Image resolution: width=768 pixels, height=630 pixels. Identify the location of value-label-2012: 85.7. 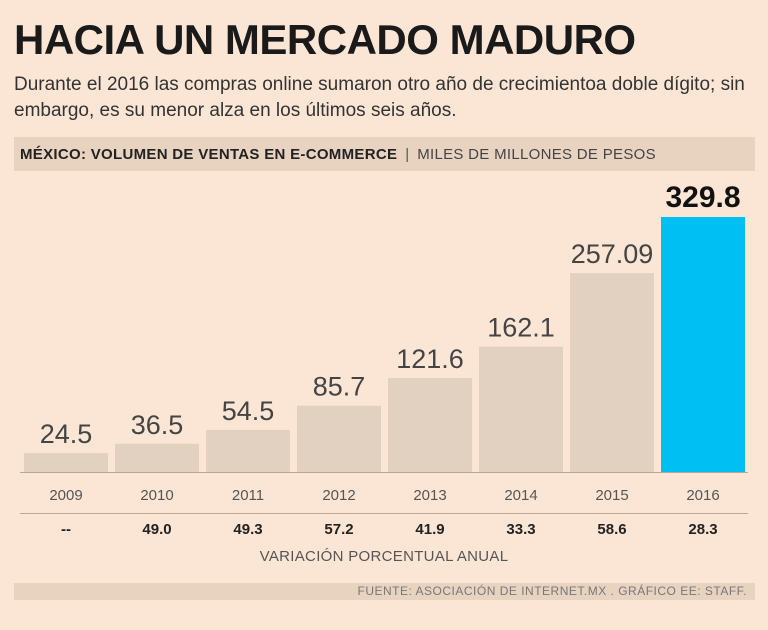
(339, 387).